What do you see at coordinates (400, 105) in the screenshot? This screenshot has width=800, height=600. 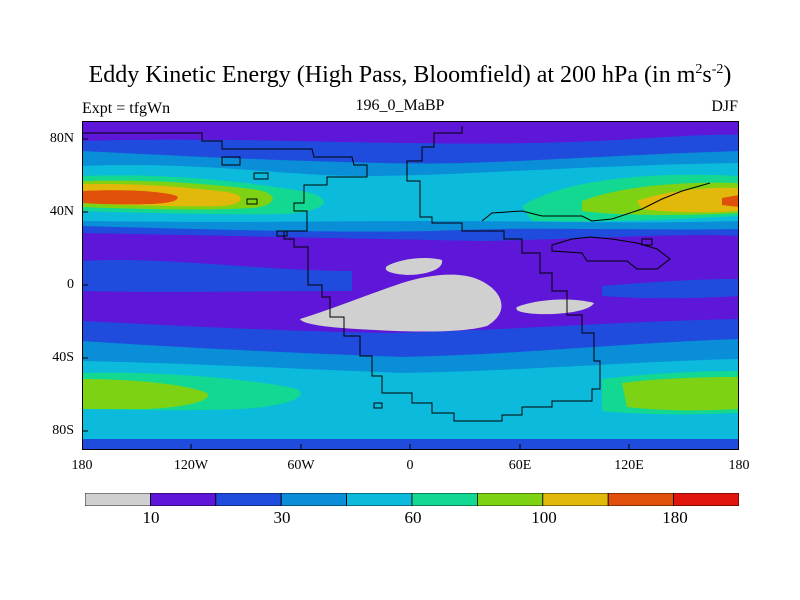 I see `plot-subtitle: 196_0_MaBP` at bounding box center [400, 105].